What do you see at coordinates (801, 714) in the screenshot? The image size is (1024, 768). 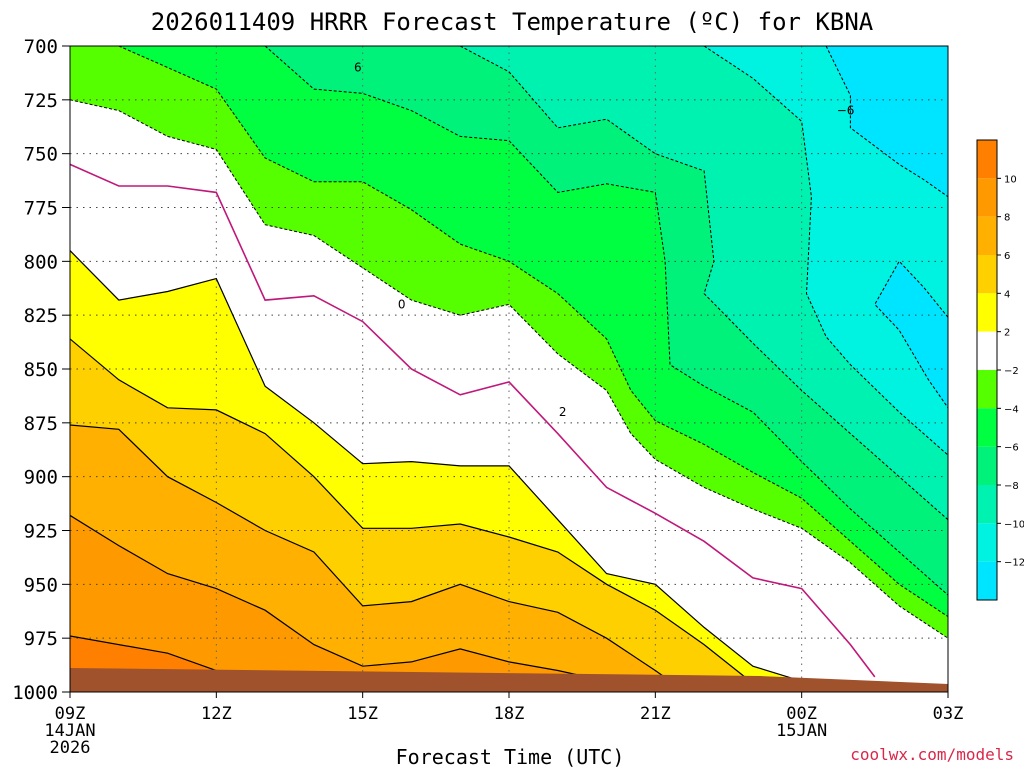 I see `x-tick-label-00Z: 00Z` at bounding box center [801, 714].